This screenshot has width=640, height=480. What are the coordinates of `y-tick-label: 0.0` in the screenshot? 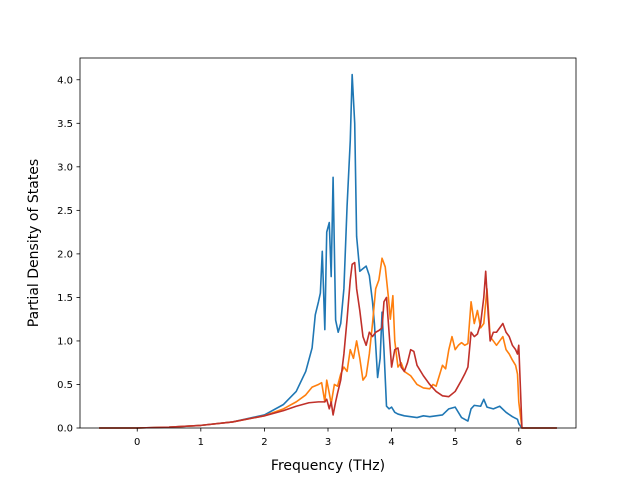 It's located at (65, 429).